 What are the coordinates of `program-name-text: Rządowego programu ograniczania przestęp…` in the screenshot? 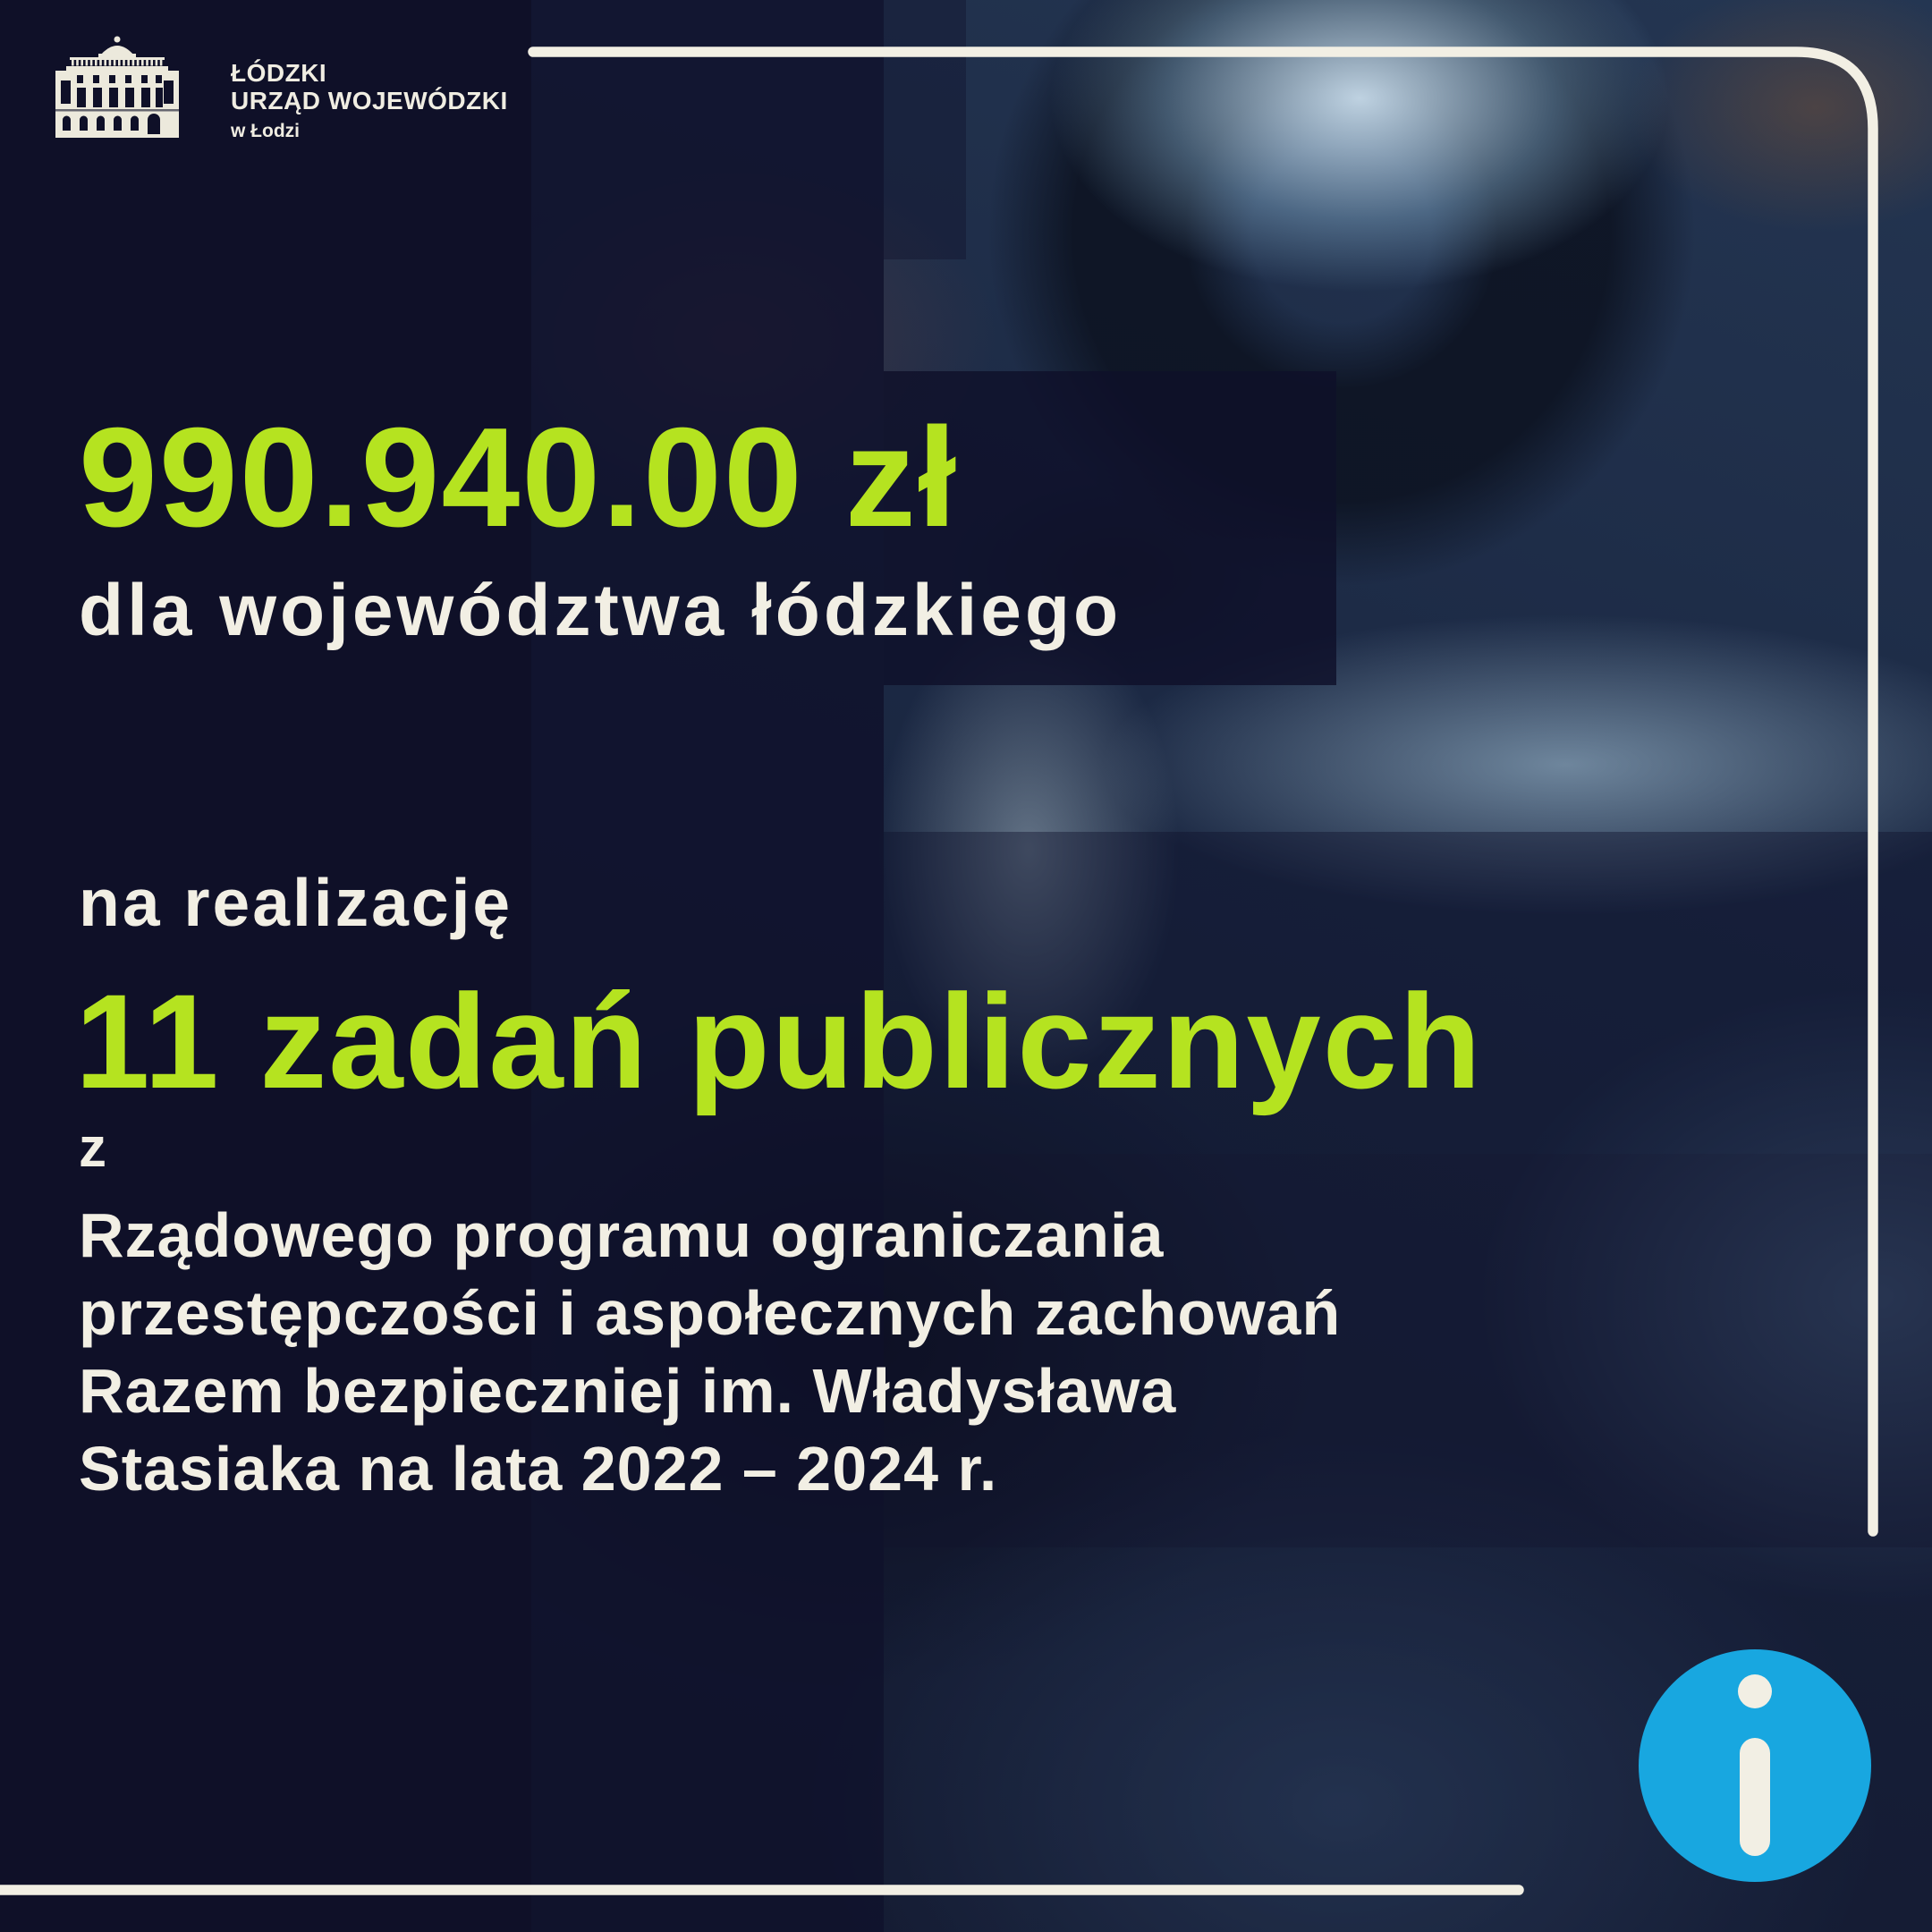 It's located at (710, 1352).